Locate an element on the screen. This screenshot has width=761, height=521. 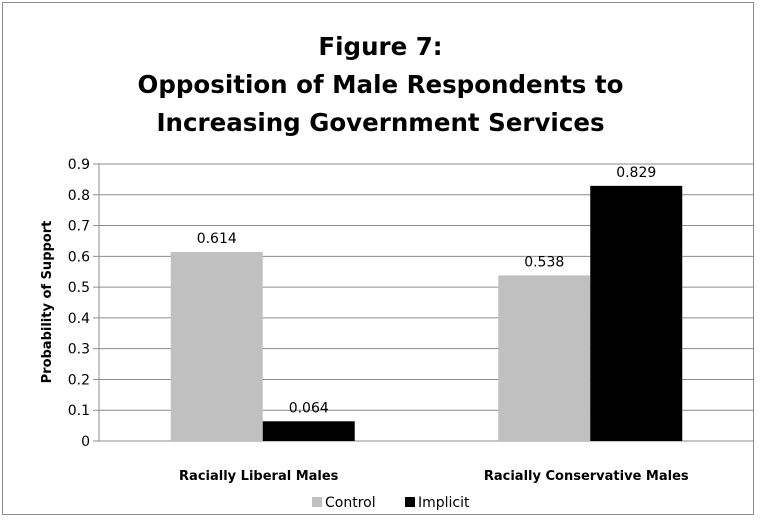
y-tick-label: 0.8 is located at coordinates (79, 196).